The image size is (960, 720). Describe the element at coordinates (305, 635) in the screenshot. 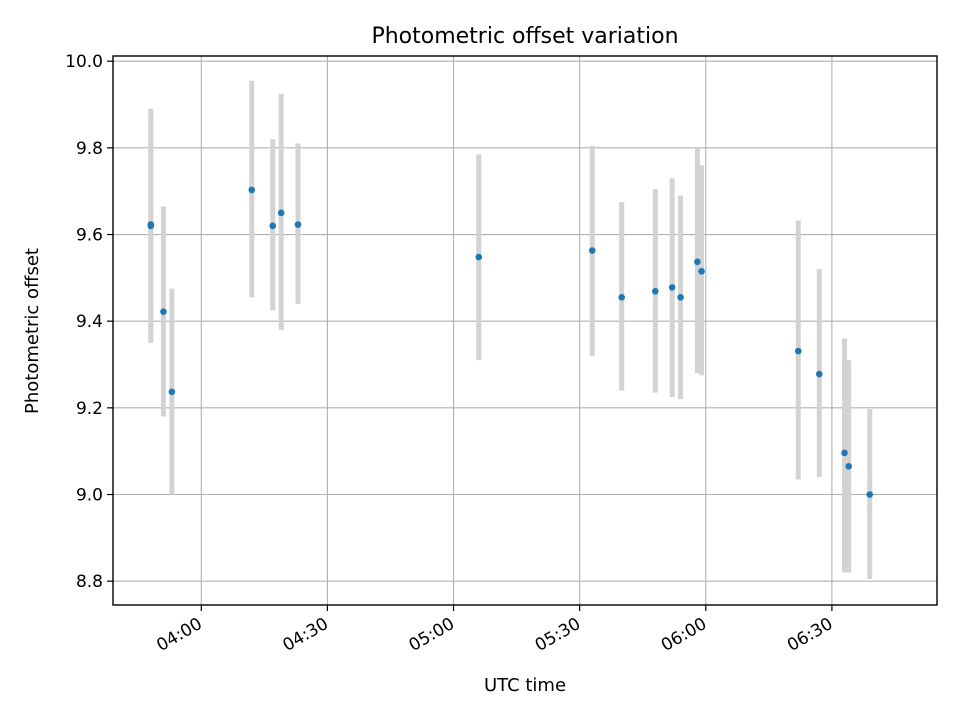

I see `x-tick-label: 04:30` at that location.